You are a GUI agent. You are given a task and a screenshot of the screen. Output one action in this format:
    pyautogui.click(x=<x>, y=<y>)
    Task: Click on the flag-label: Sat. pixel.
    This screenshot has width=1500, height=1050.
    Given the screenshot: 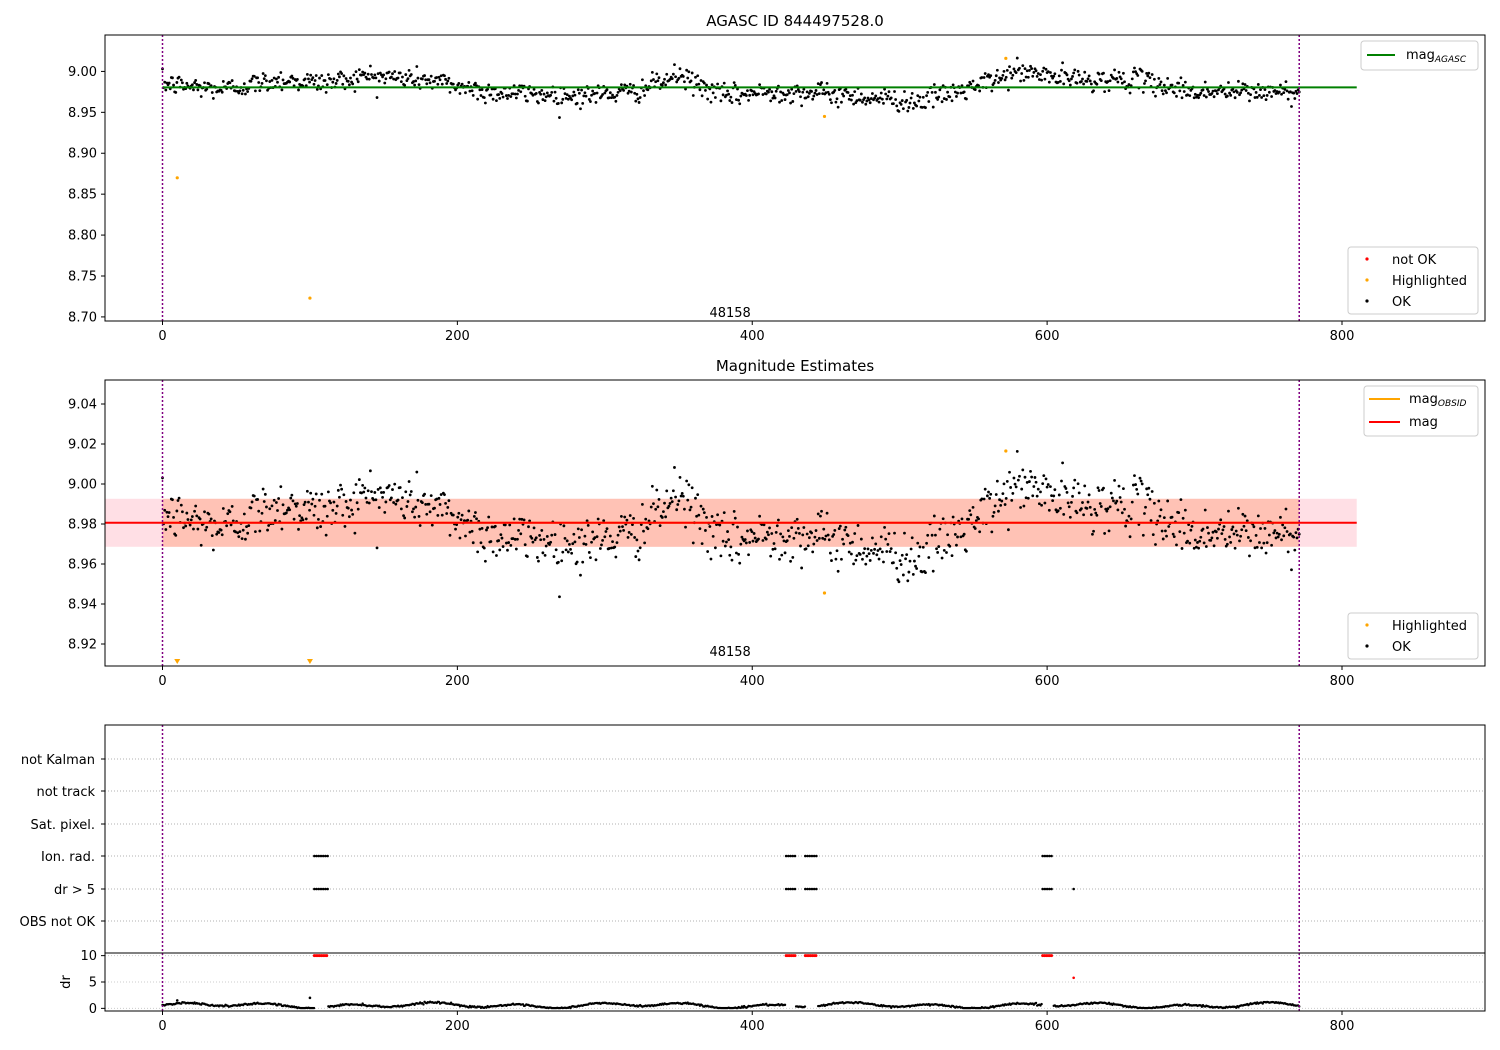 What is the action you would take?
    pyautogui.click(x=63, y=825)
    